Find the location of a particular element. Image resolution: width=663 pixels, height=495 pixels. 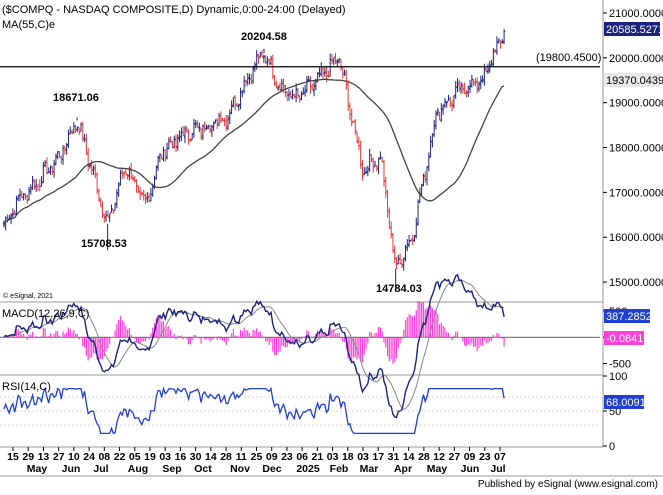

date-tick-label: 12 is located at coordinates (439, 457).